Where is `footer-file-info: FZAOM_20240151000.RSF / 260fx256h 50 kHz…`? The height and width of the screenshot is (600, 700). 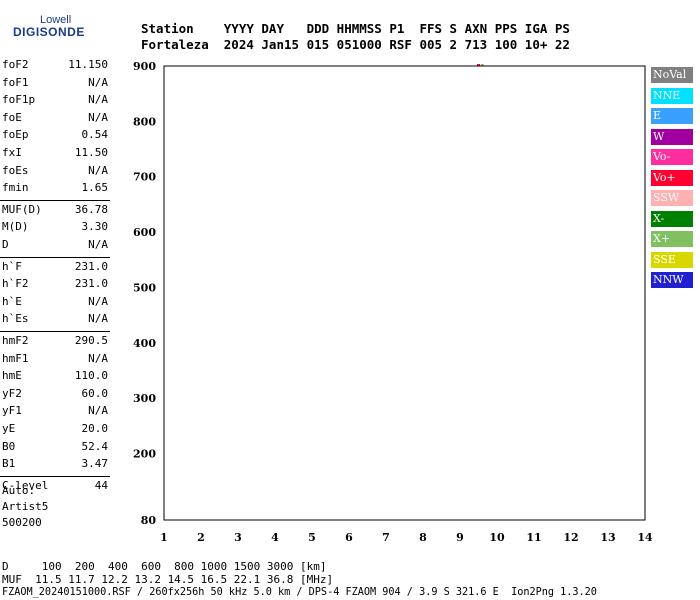 footer-file-info: FZAOM_20240151000.RSF / 260fx256h 50 kHz… is located at coordinates (299, 592).